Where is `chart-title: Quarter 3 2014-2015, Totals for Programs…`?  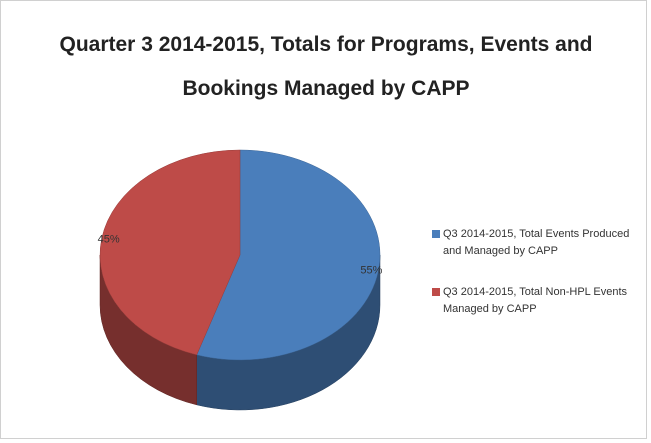
chart-title: Quarter 3 2014-2015, Totals for Programs… is located at coordinates (326, 66).